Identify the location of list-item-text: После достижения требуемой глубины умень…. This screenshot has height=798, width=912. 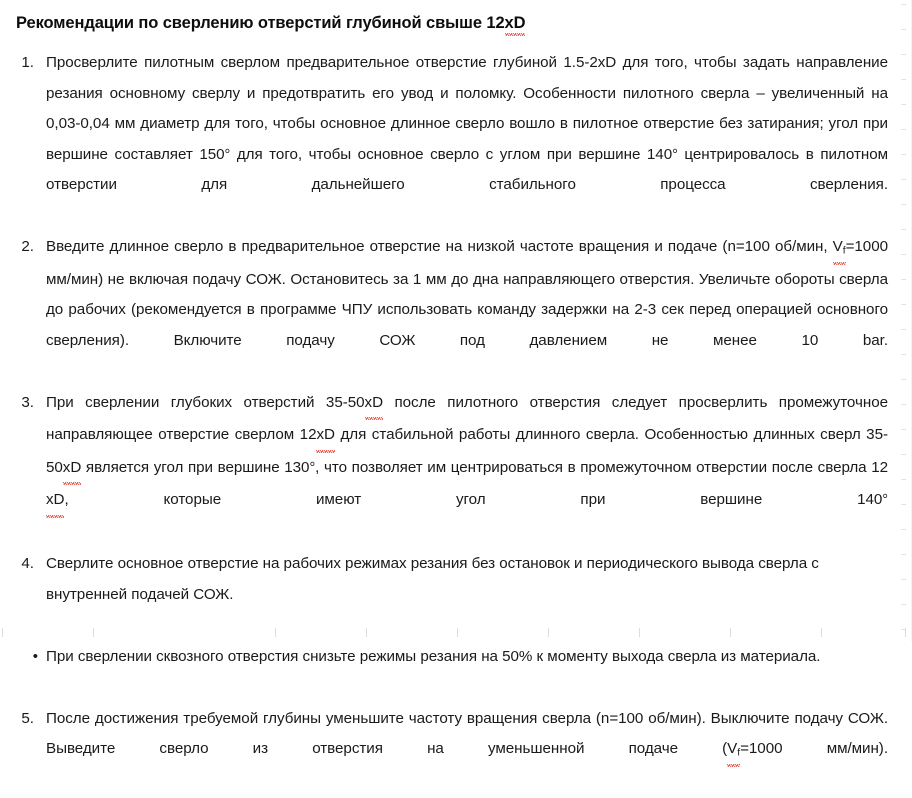
(467, 751).